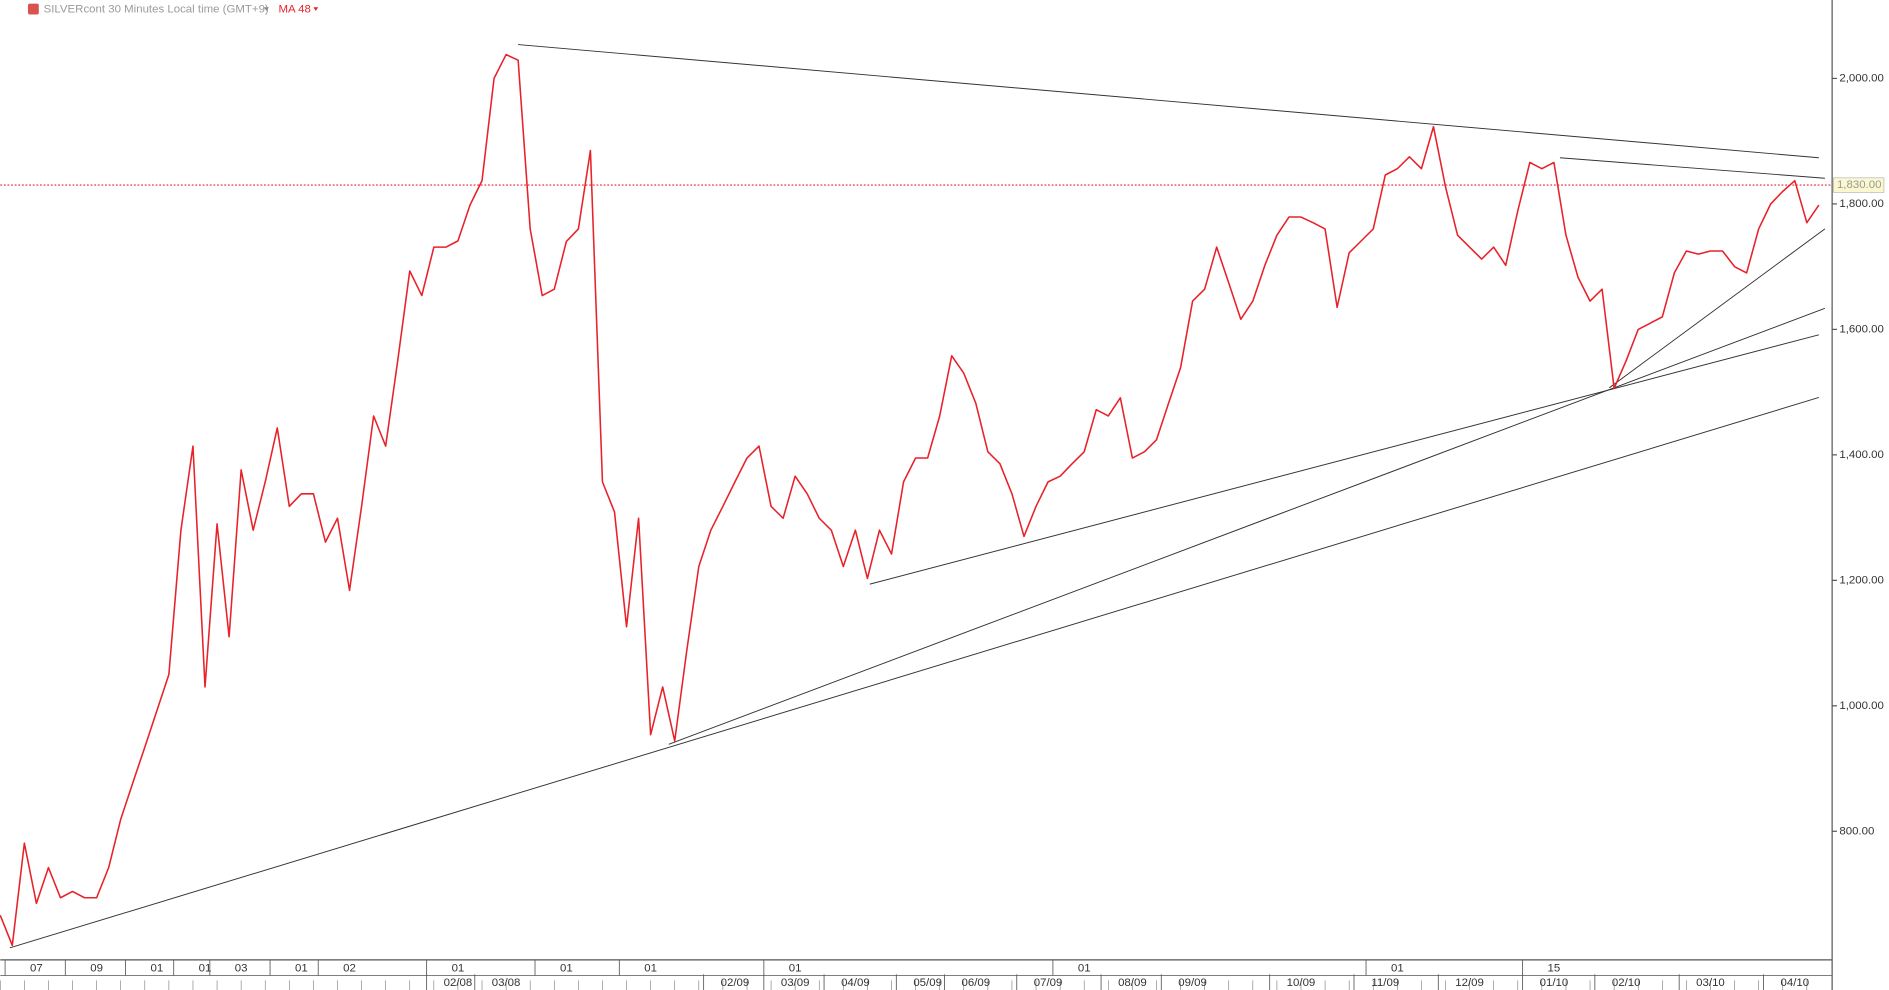 The width and height of the screenshot is (1889, 990). I want to click on x-tick-label: 03/10, so click(1710, 983).